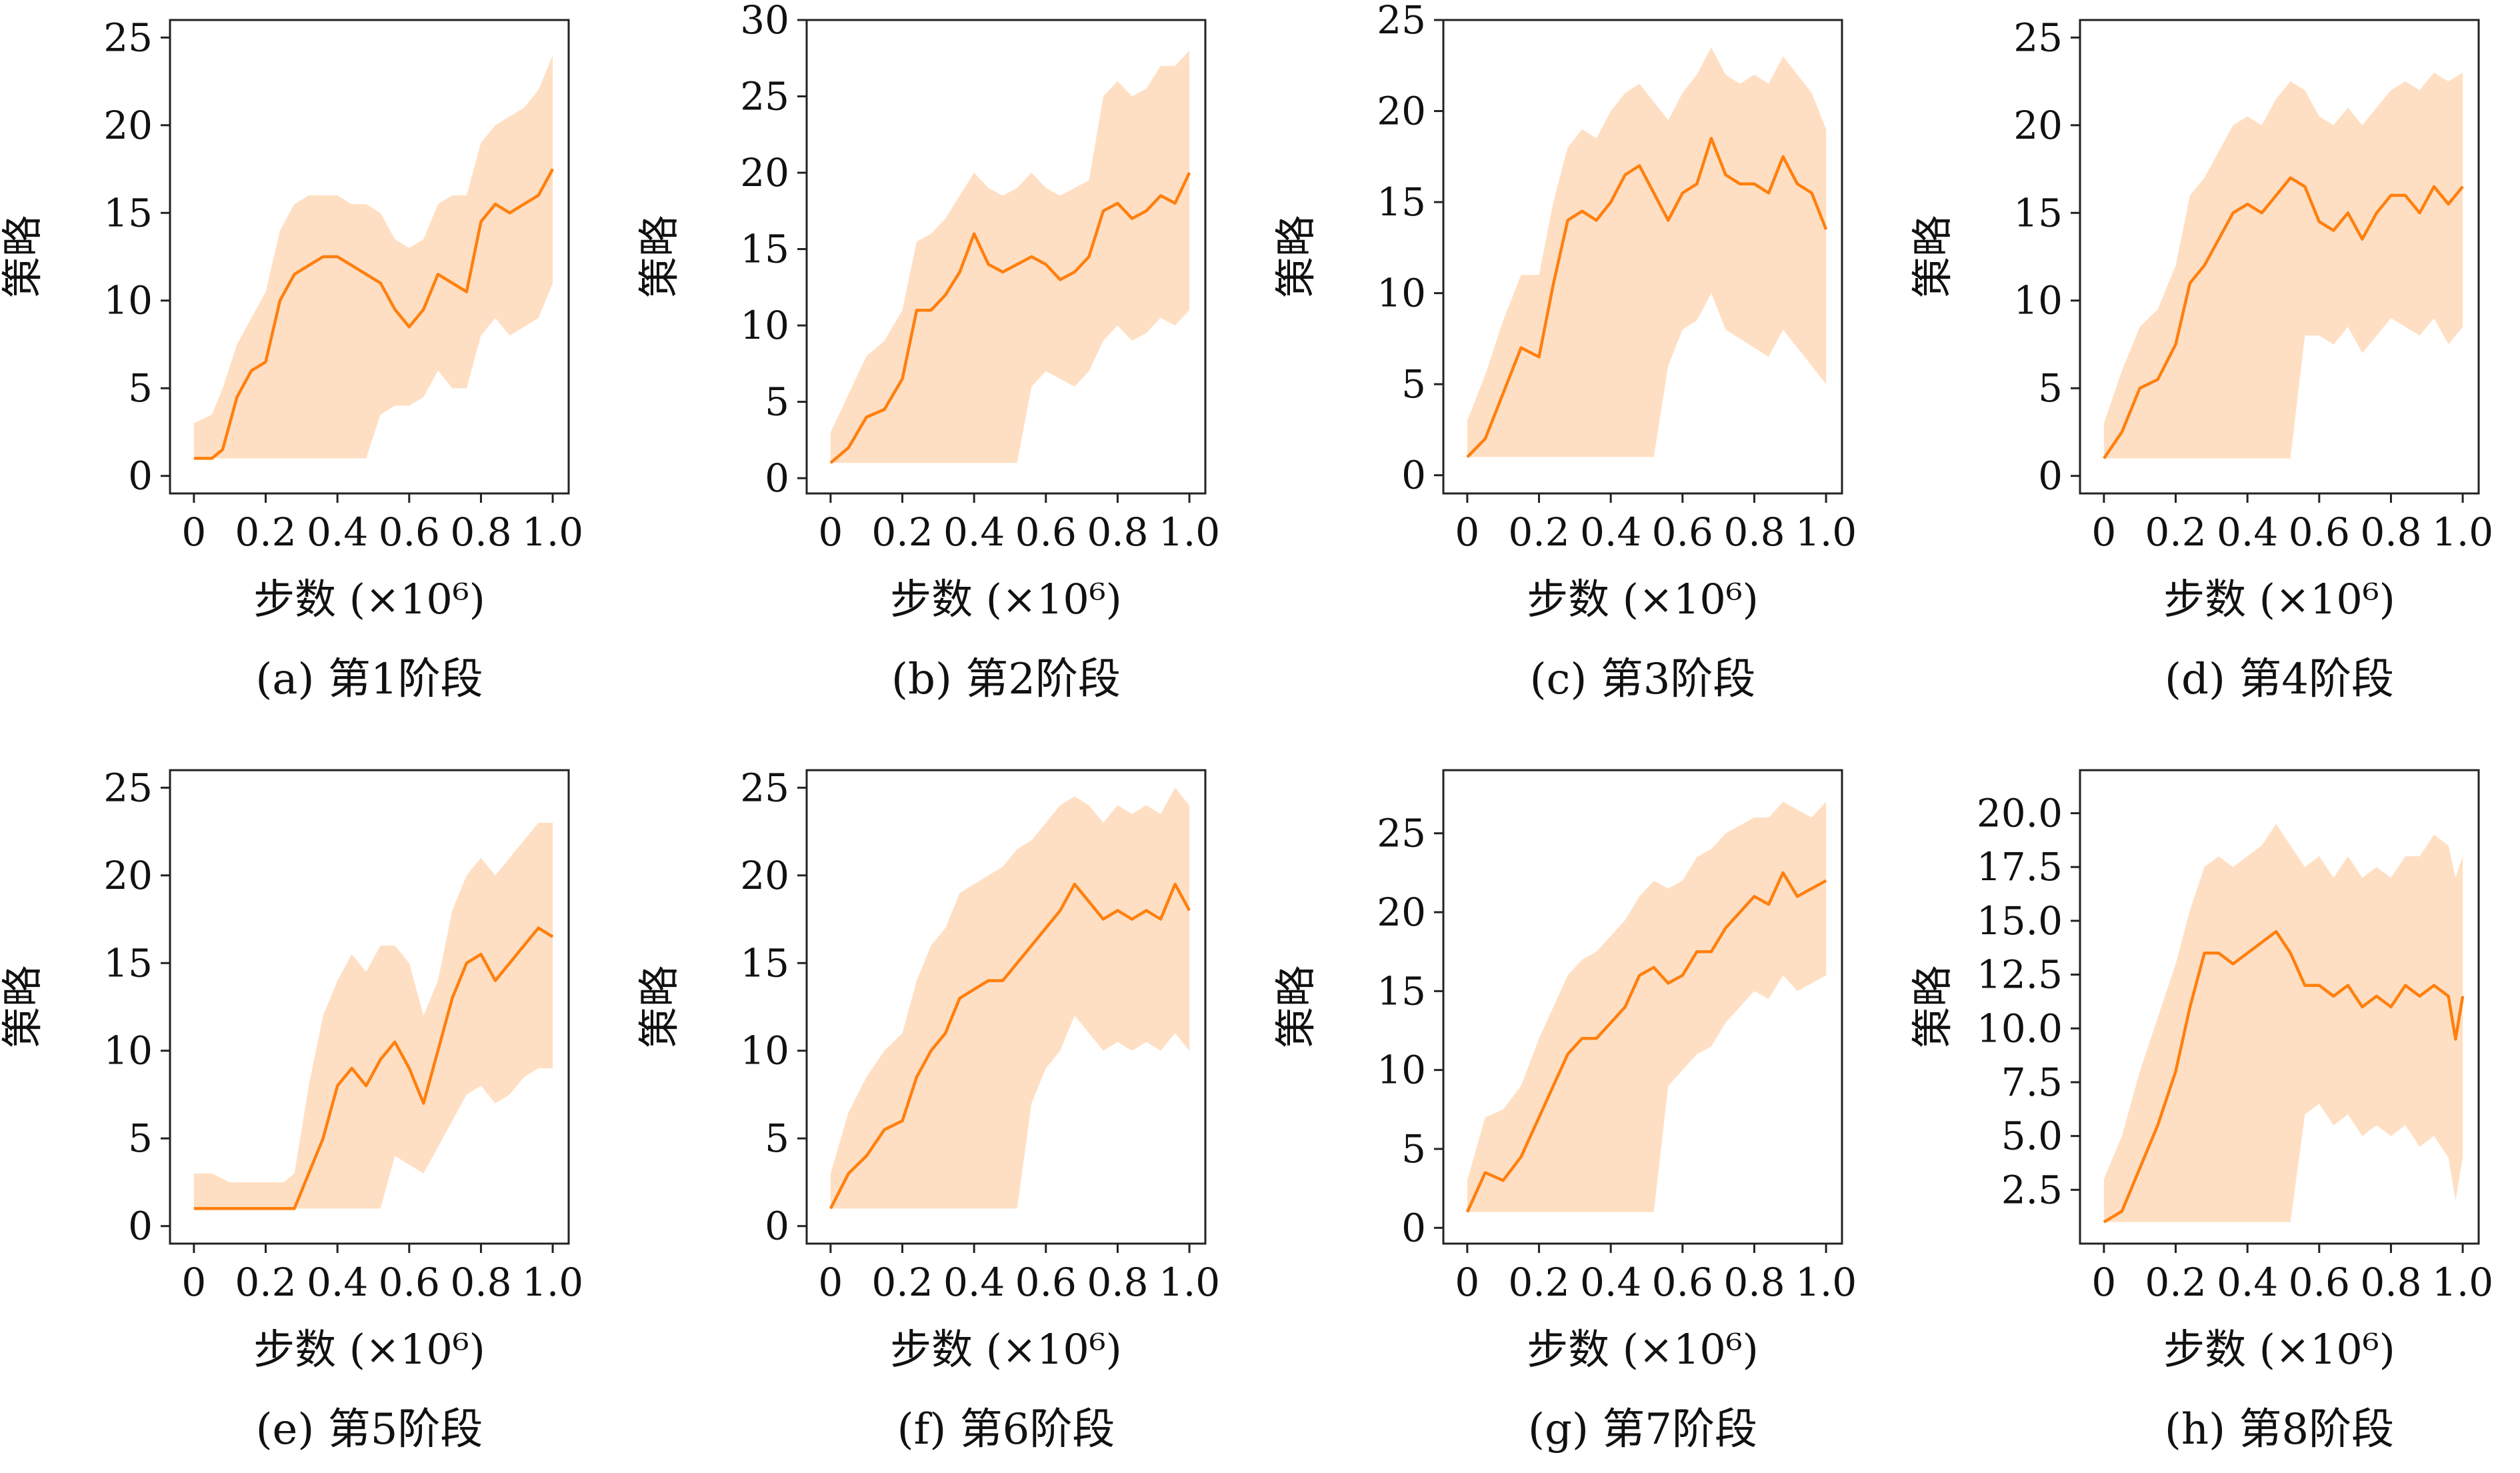 This screenshot has height=1473, width=2520. I want to click on panel-caption: (f) 第6阶段, so click(1006, 1430).